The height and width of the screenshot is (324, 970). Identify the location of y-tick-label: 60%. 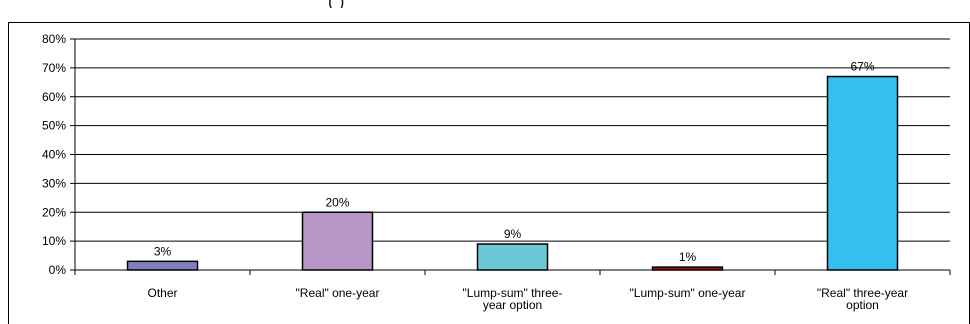
(54, 97).